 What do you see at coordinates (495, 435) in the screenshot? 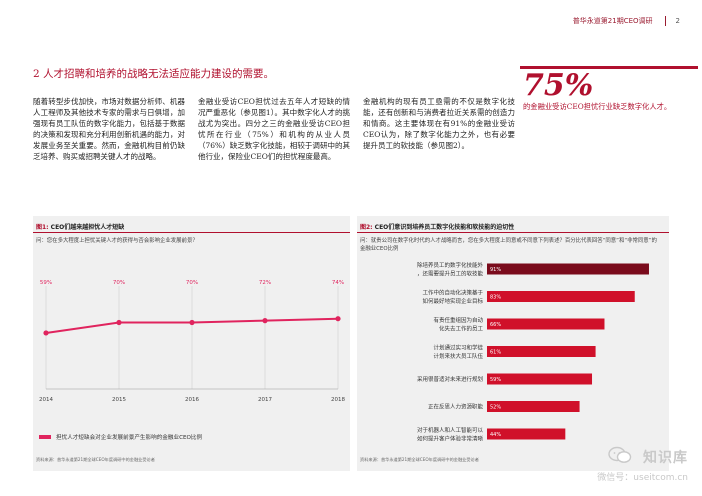
I see `bar-value-label: 44%` at bounding box center [495, 435].